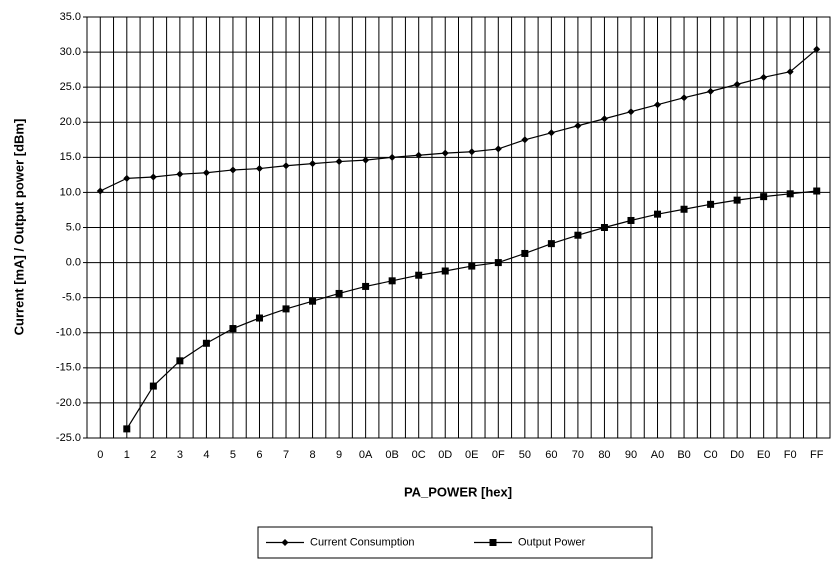  Describe the element at coordinates (419, 455) in the screenshot. I see `x-tick-label: 0C` at that location.